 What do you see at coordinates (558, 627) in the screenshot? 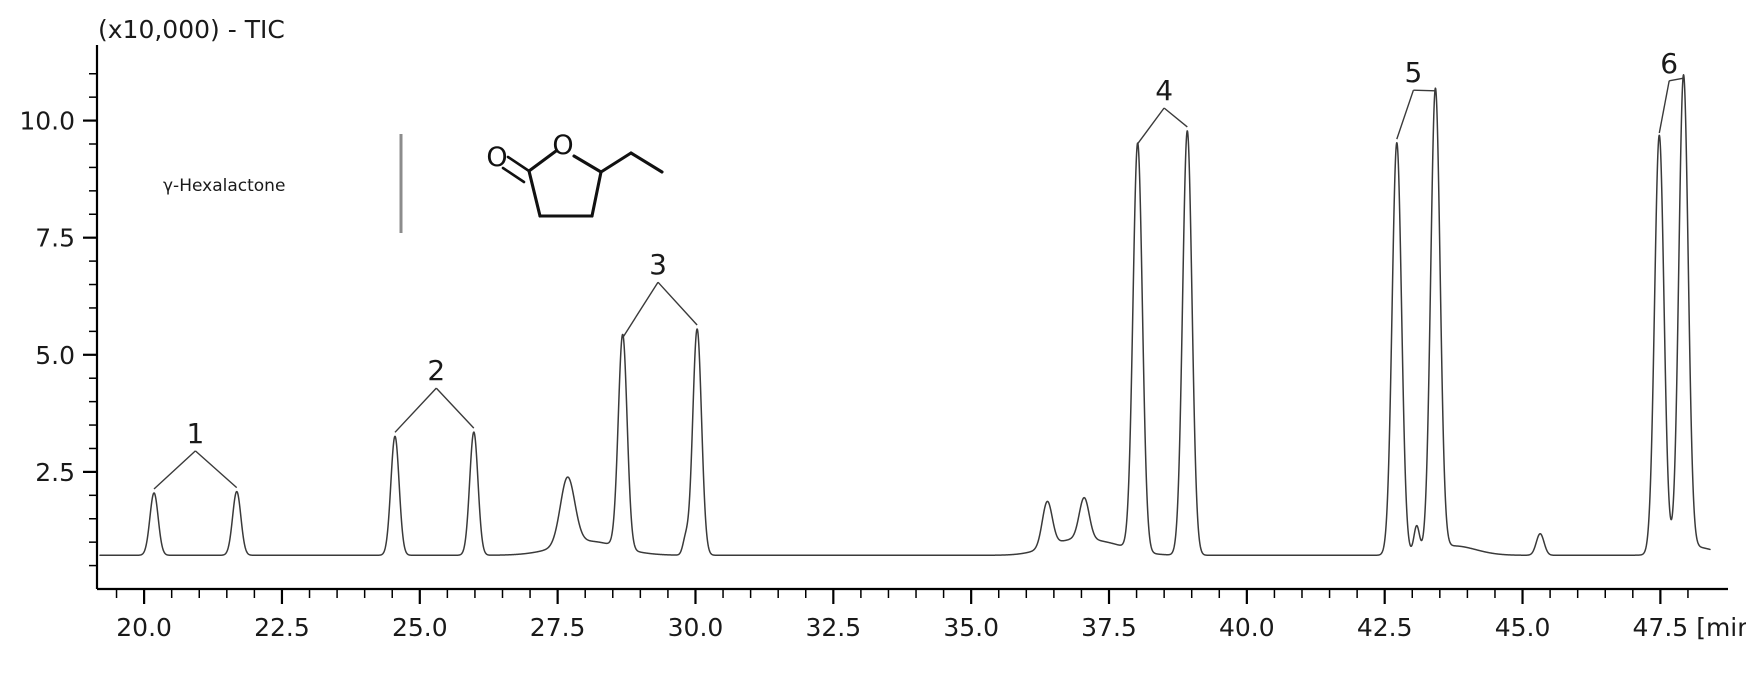
I see `x-tick-label: 27.5` at bounding box center [558, 627].